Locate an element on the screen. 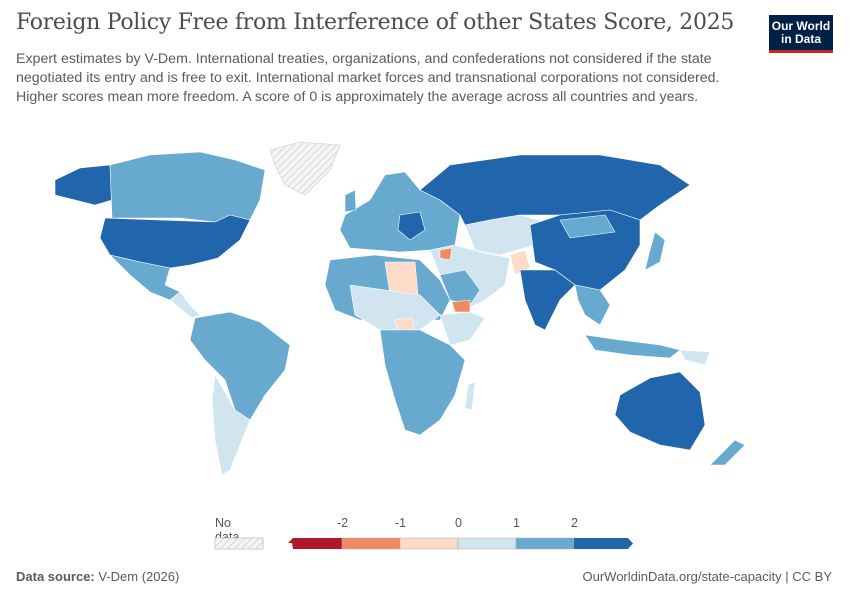 The image size is (850, 600). region-alaska is located at coordinates (83, 185).